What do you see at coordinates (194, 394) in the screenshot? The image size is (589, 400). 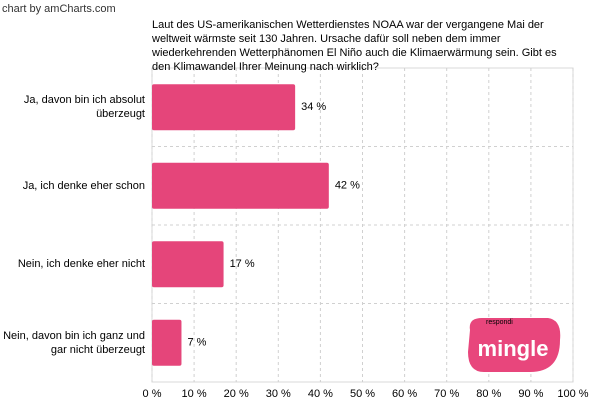 I see `x-tick-label: 10 %` at bounding box center [194, 394].